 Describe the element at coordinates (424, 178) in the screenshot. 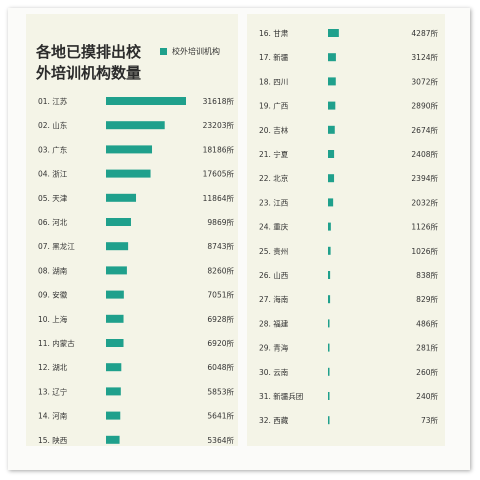

I see `value-label: 2394所` at that location.